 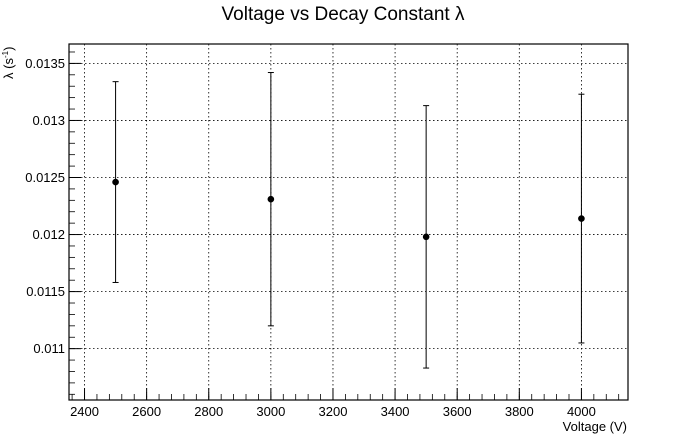 What do you see at coordinates (457, 411) in the screenshot?
I see `x-tick-label: 3600` at bounding box center [457, 411].